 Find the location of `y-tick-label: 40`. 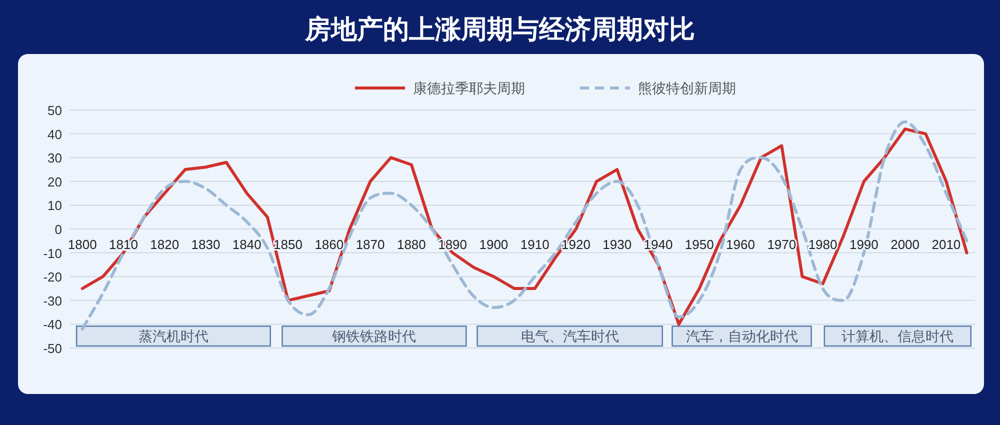

y-tick-label: 40 is located at coordinates (55, 134).